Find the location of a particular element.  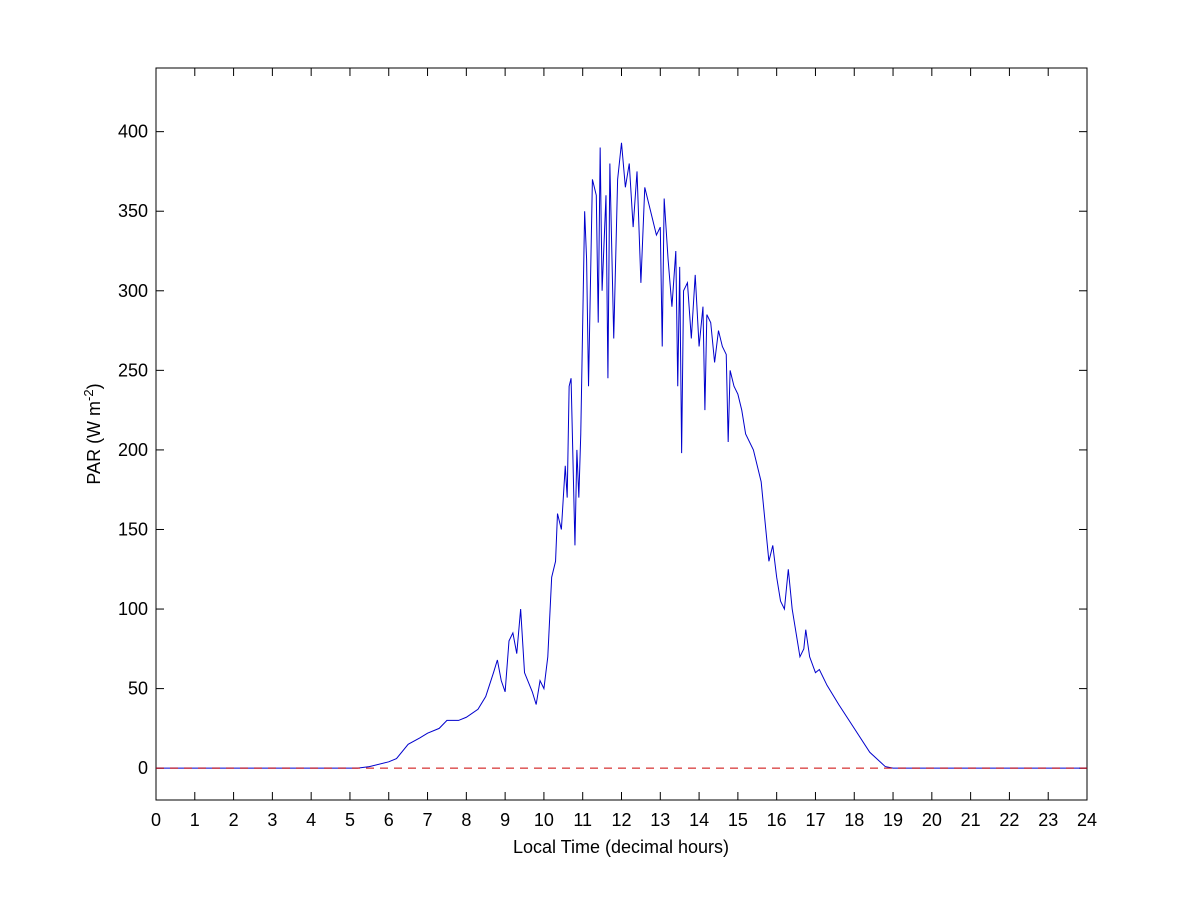

x-tick-label: 8 is located at coordinates (466, 820).